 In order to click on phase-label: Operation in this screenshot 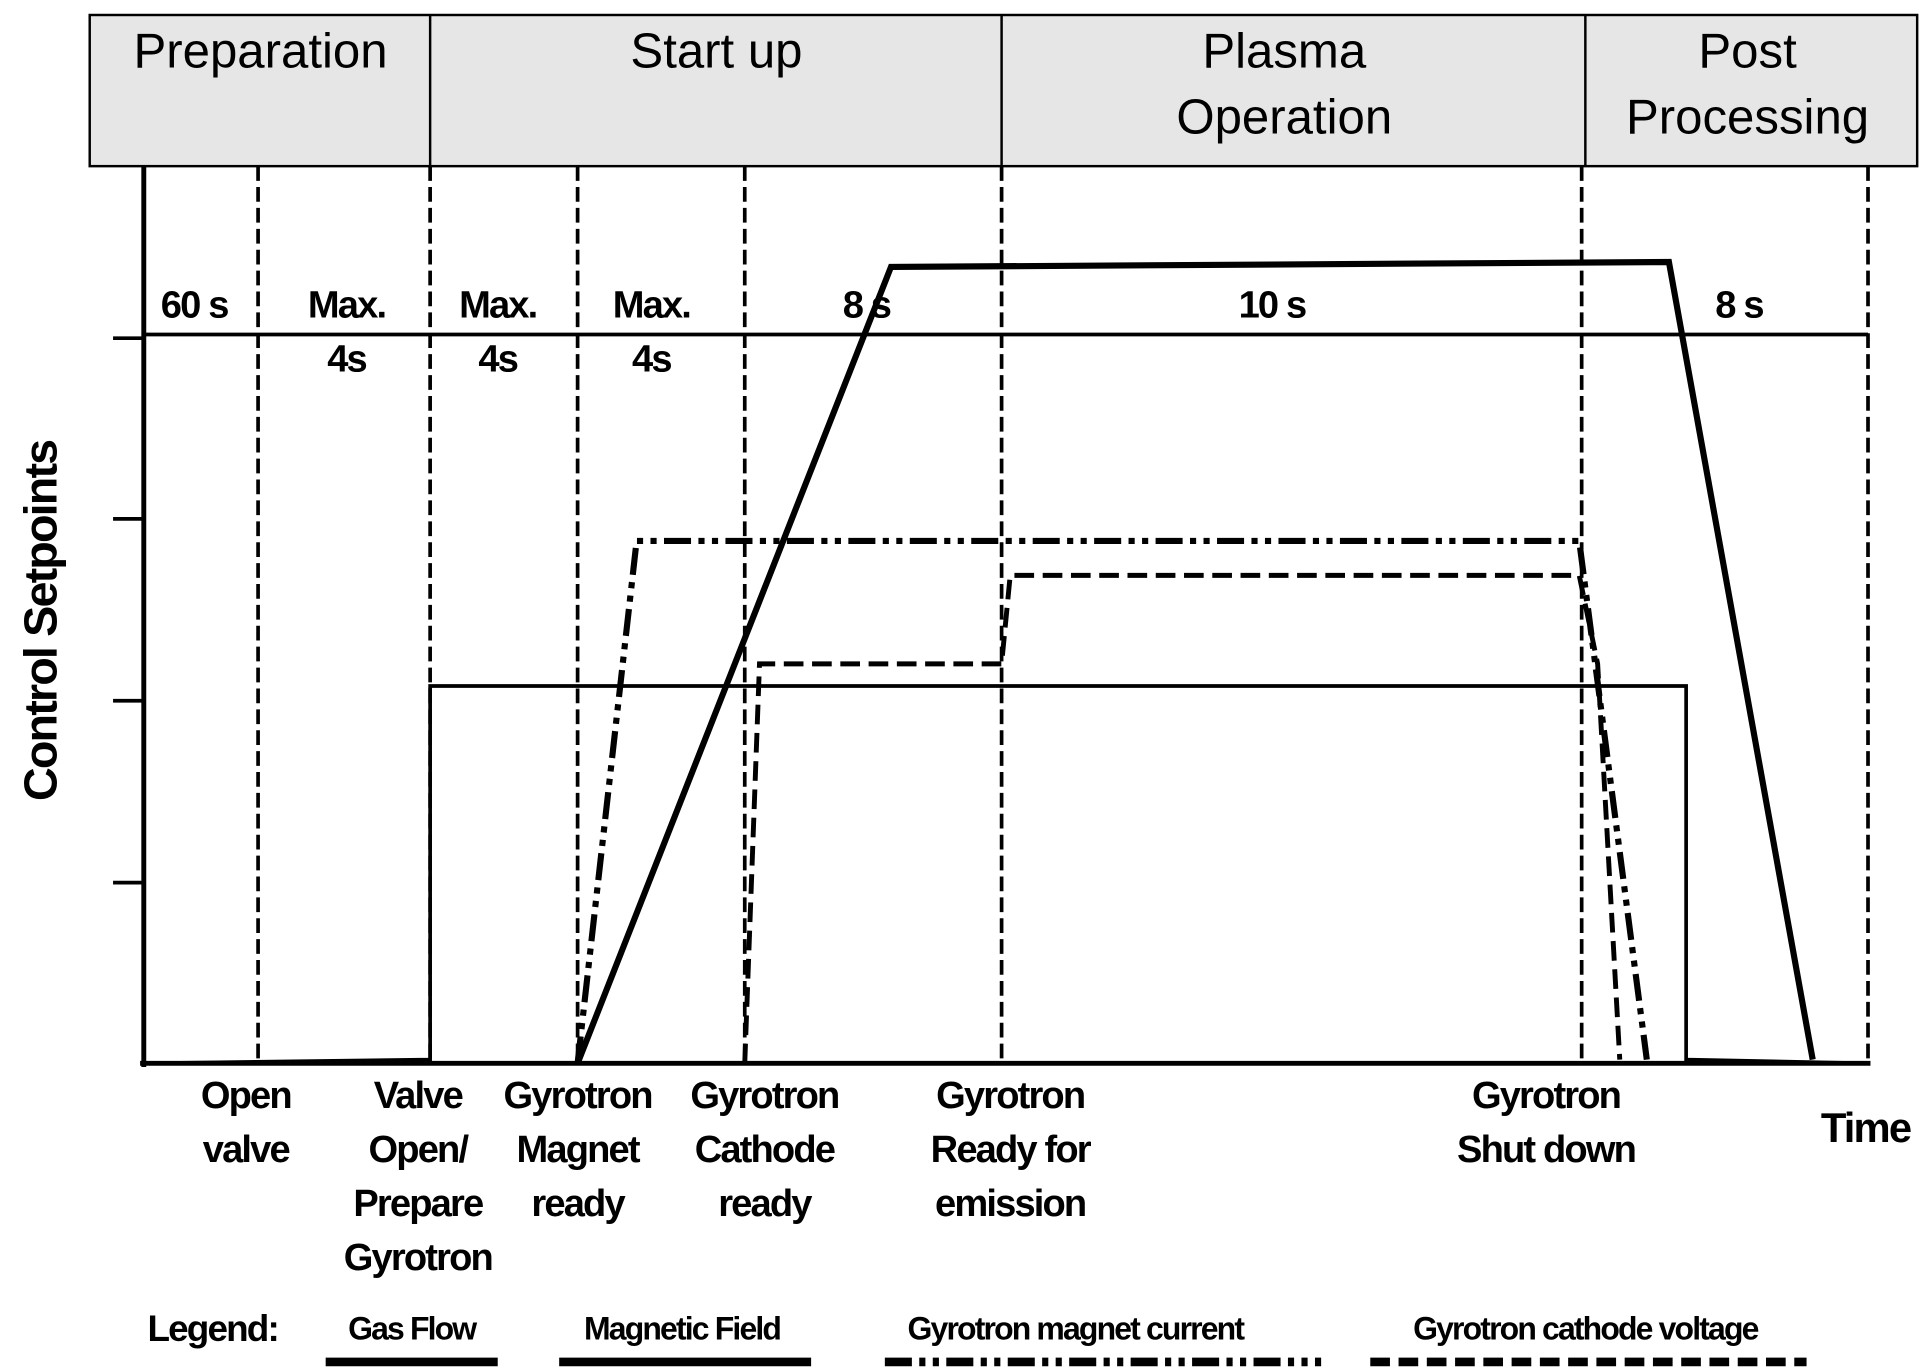, I will do `click(1284, 118)`.